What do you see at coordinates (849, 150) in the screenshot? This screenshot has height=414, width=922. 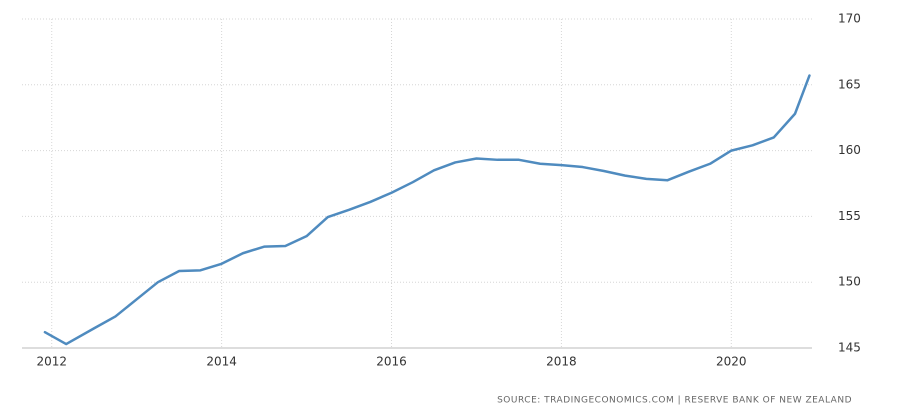 I see `y-tick-label: 160` at bounding box center [849, 150].